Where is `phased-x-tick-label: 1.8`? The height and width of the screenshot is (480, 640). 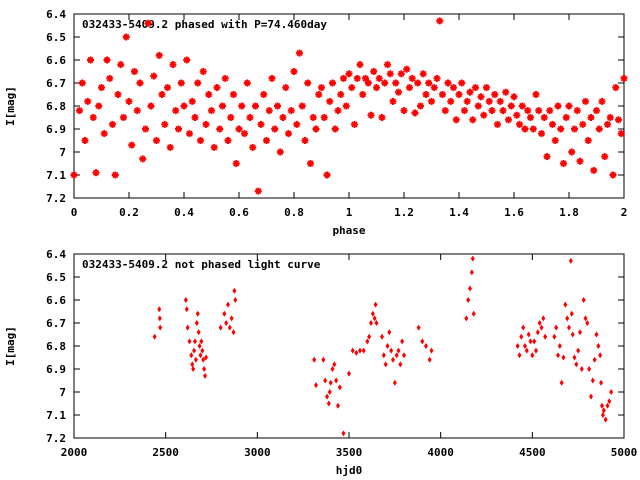 phased-x-tick-label: 1.8 is located at coordinates (569, 212).